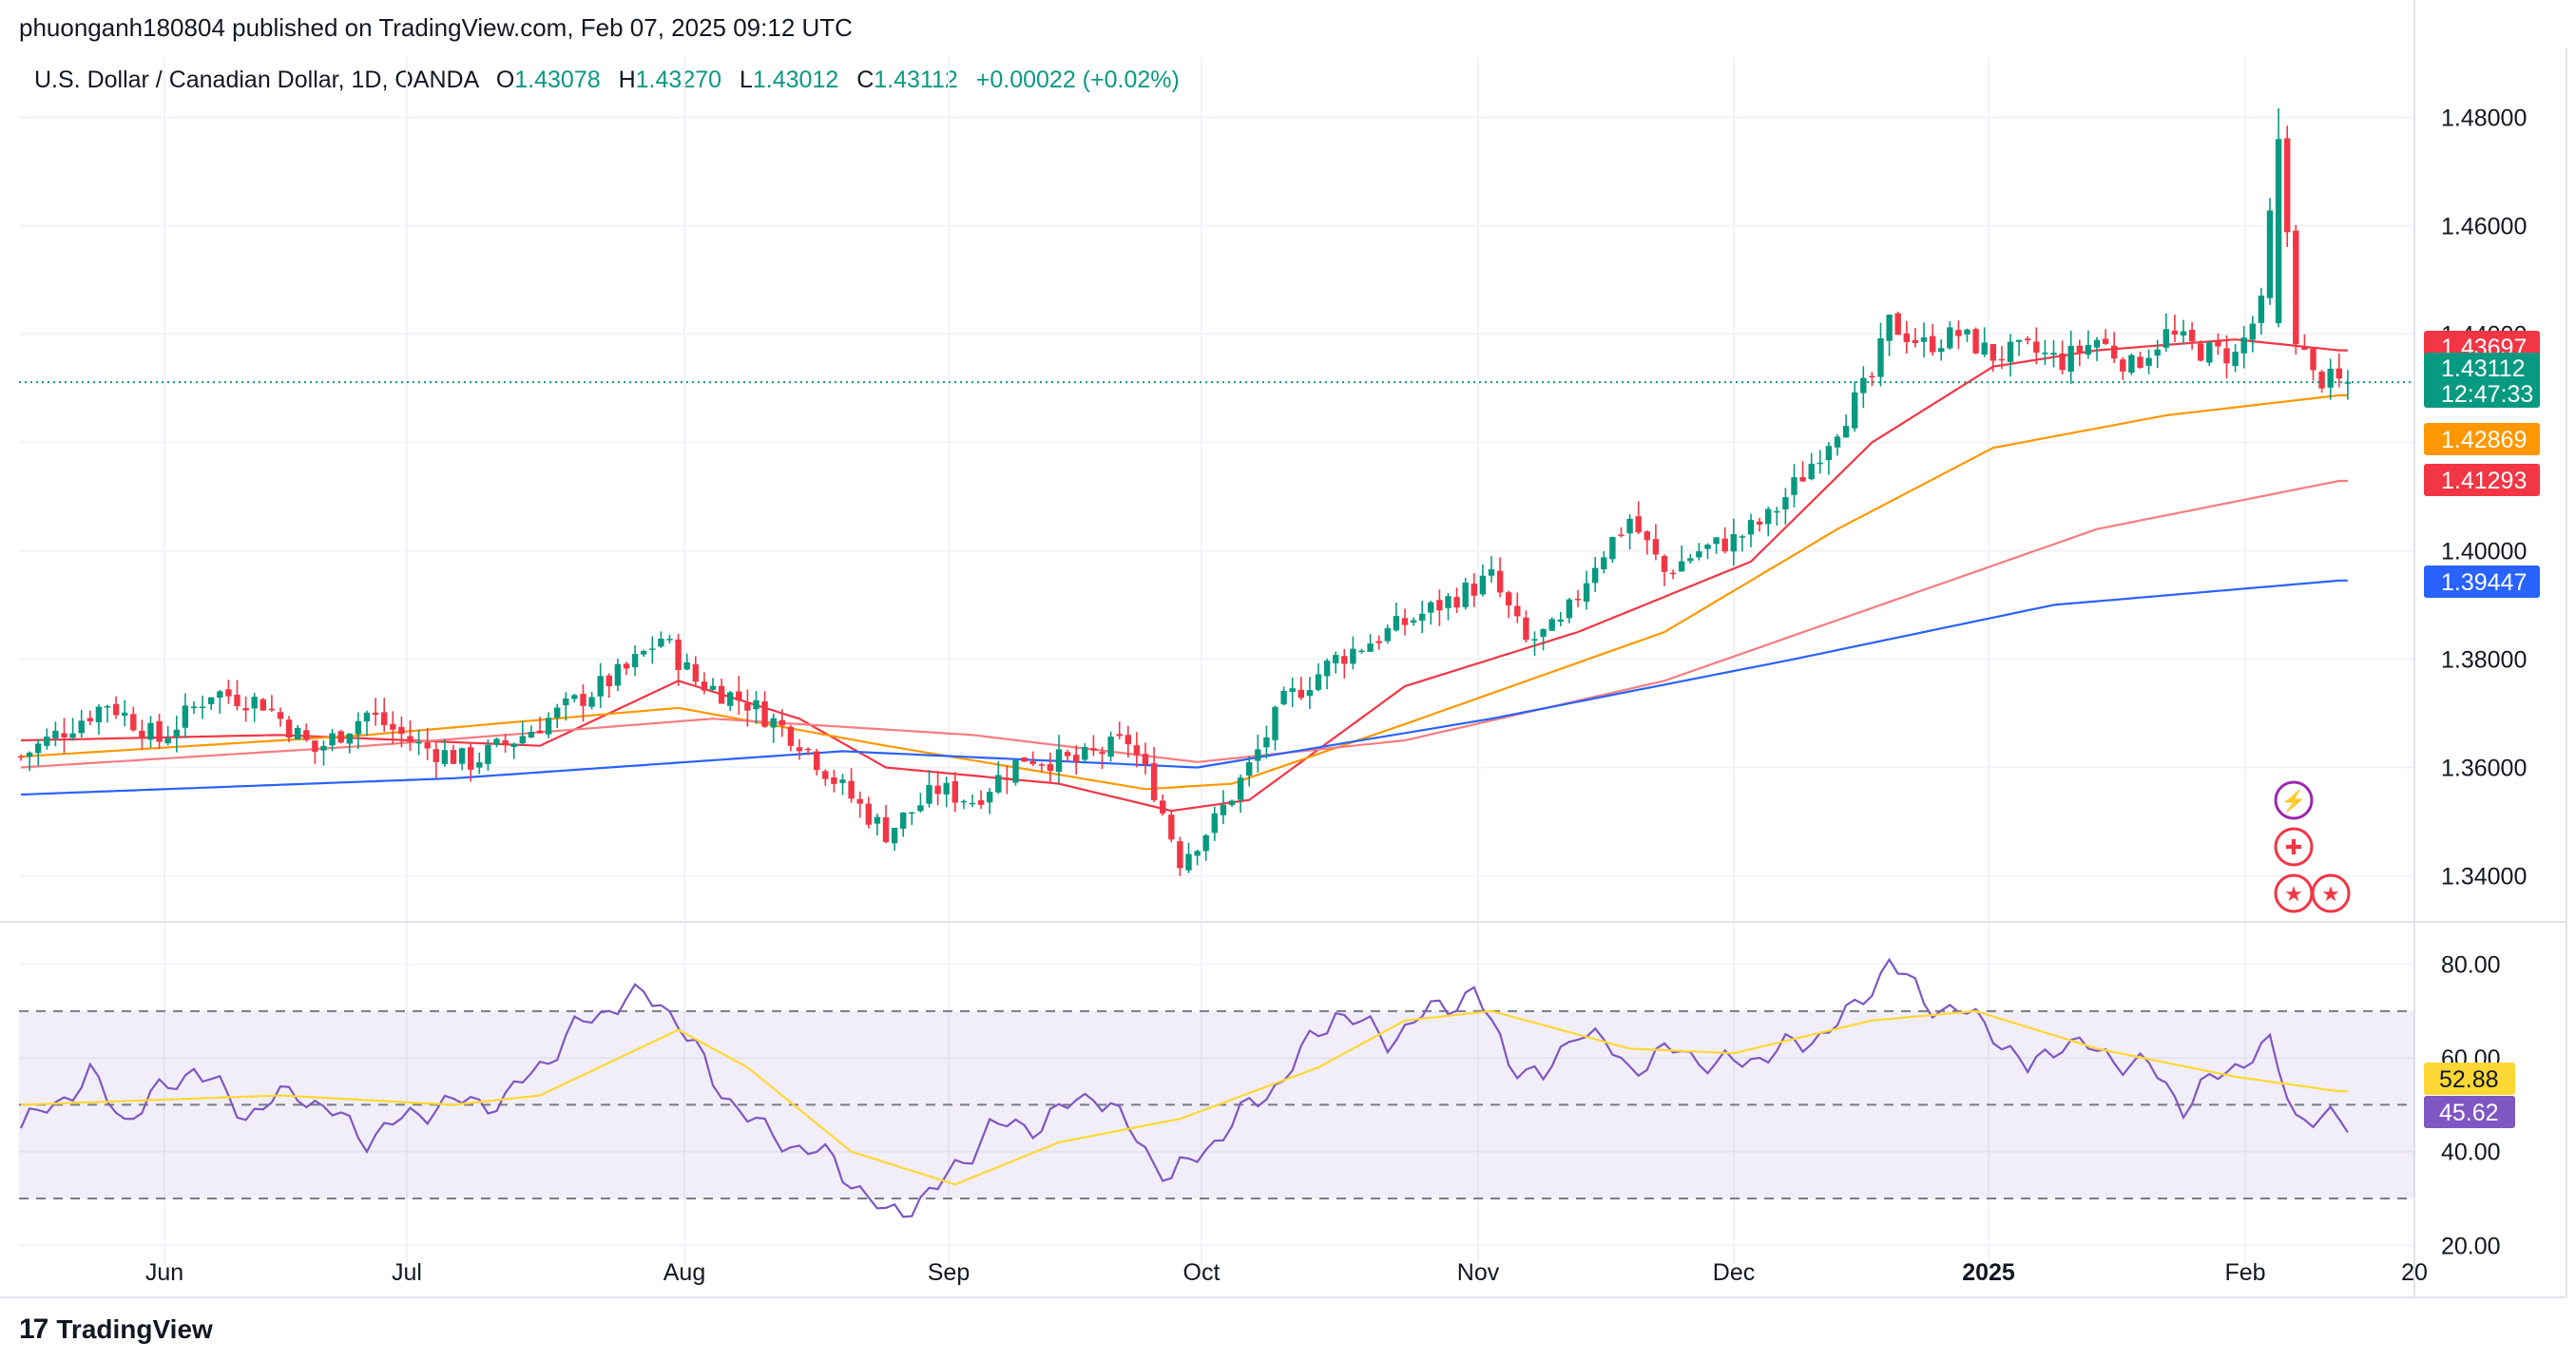  Describe the element at coordinates (558, 80) in the screenshot. I see `open-value: 1.43078` at that location.